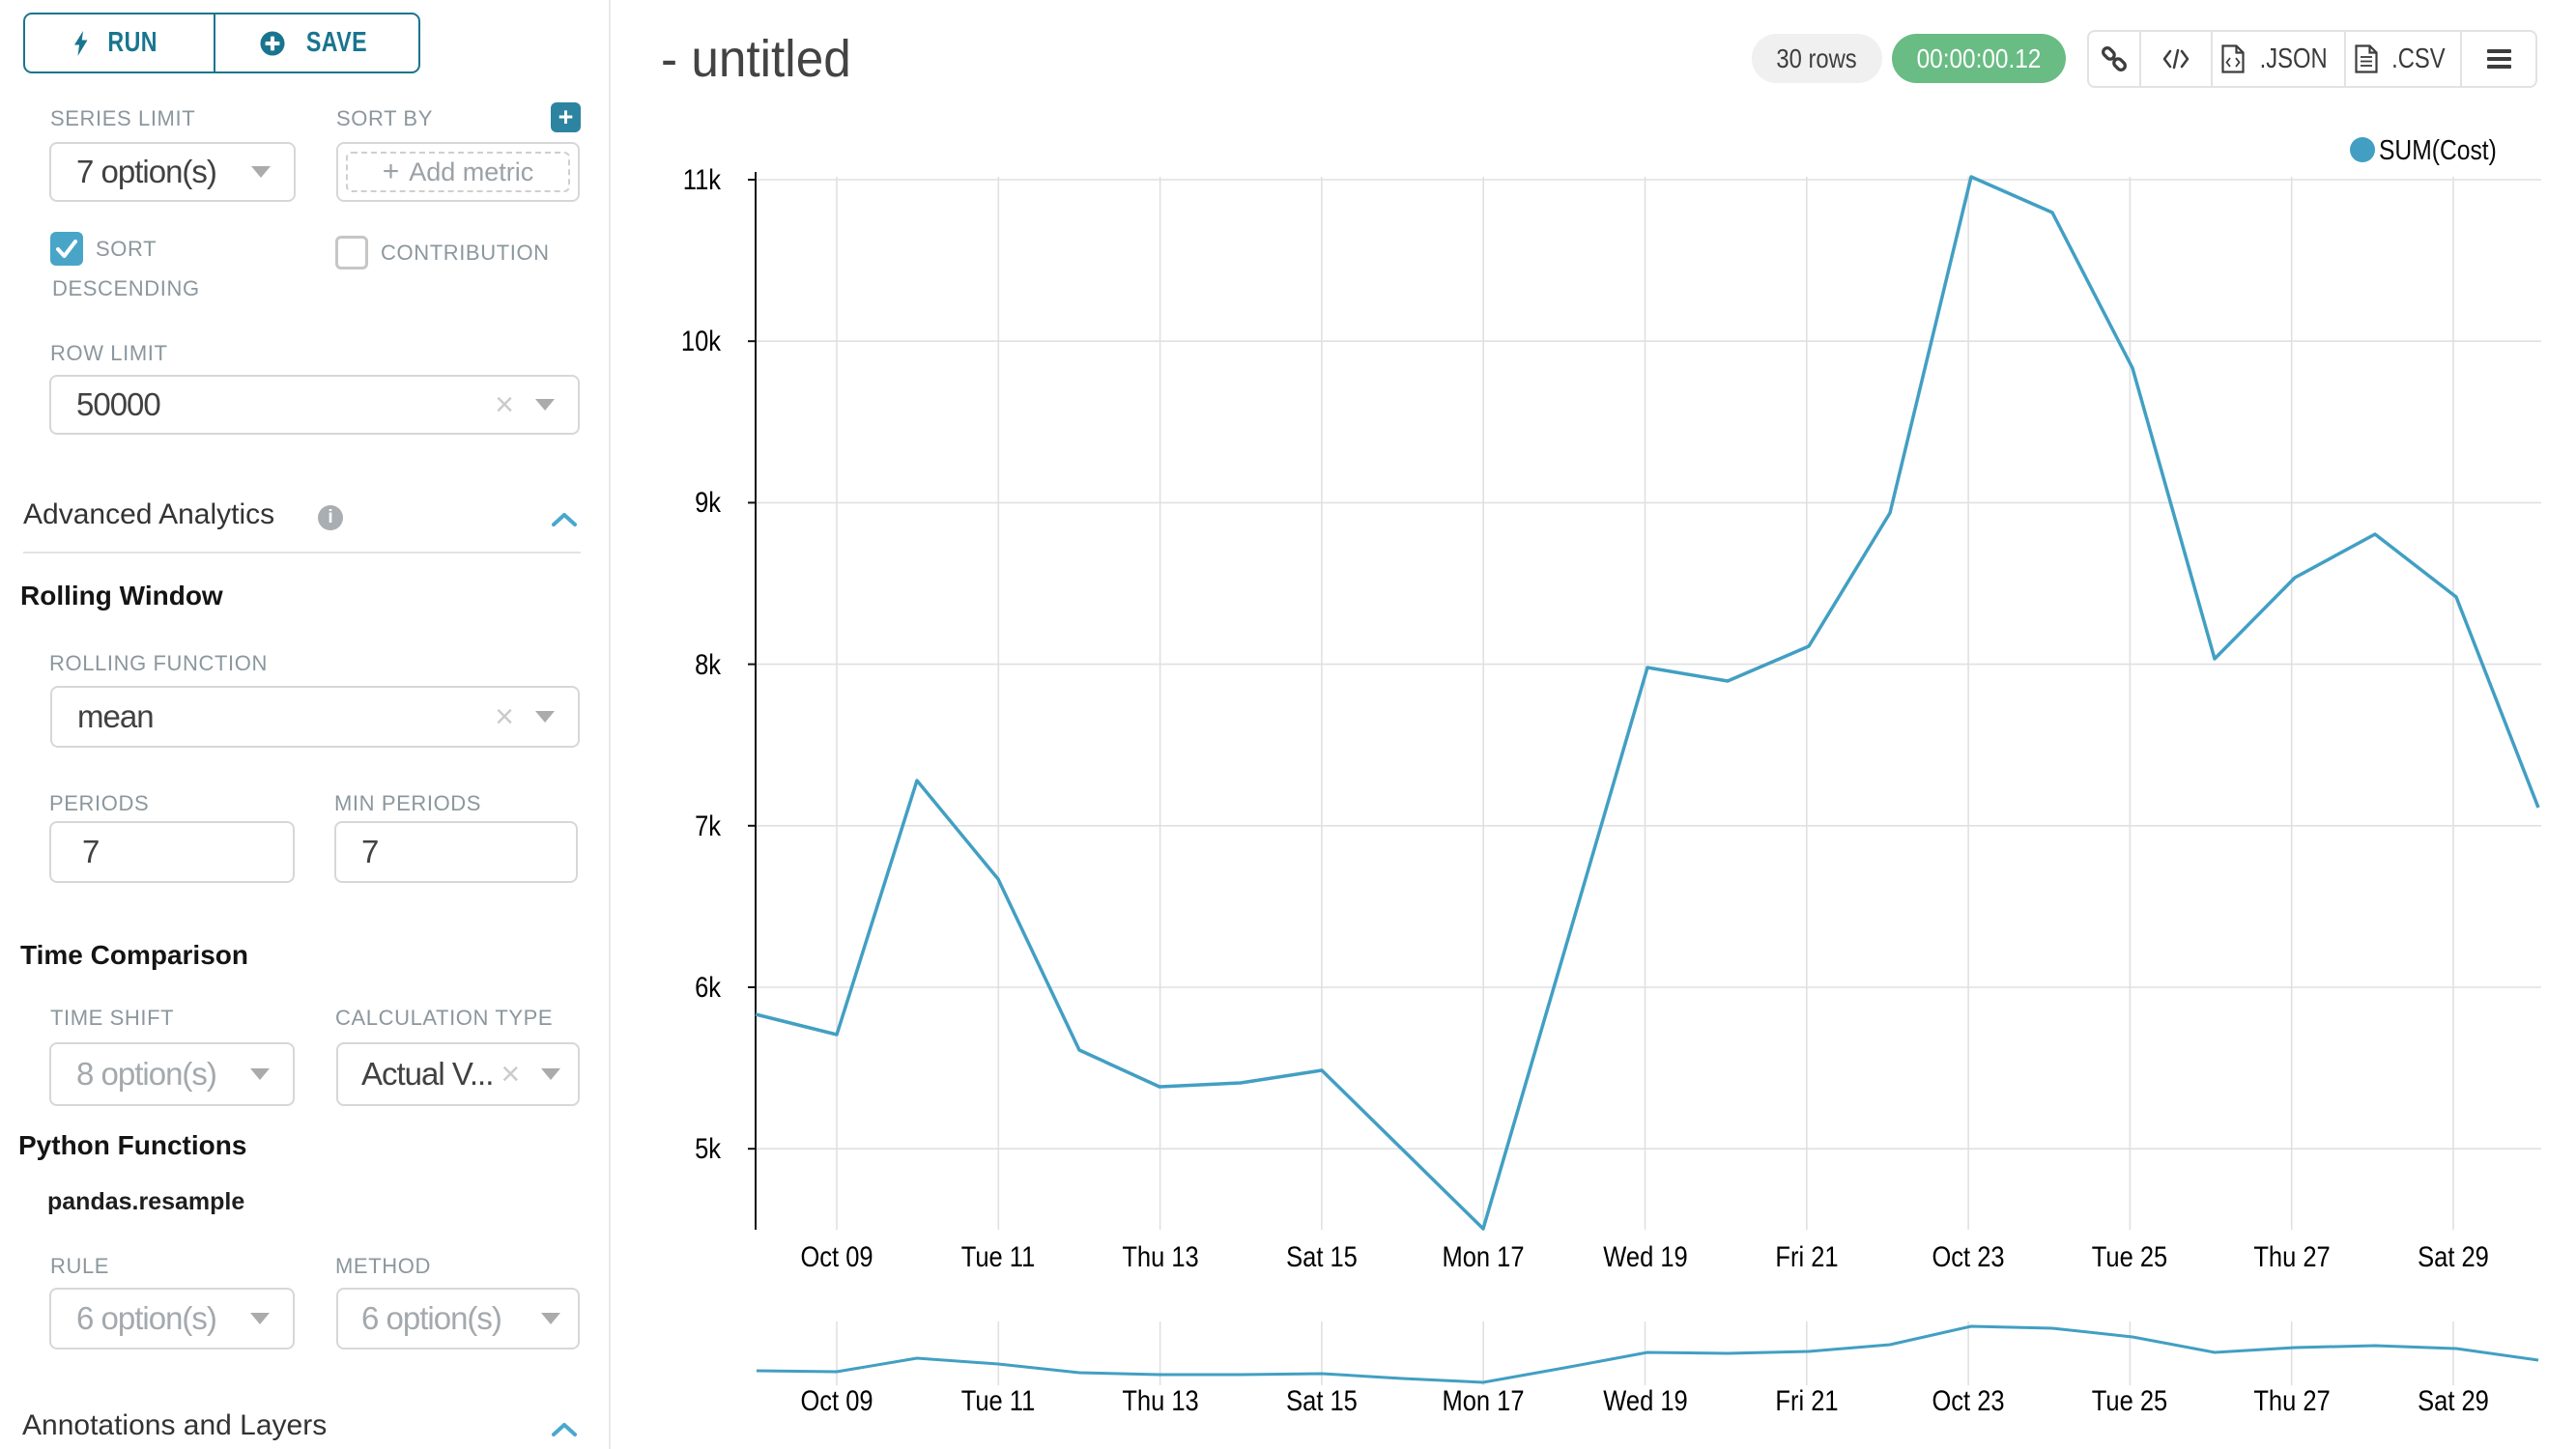 The width and height of the screenshot is (2576, 1449). What do you see at coordinates (2438, 149) in the screenshot?
I see `svg-text: SUM(Cost)` at bounding box center [2438, 149].